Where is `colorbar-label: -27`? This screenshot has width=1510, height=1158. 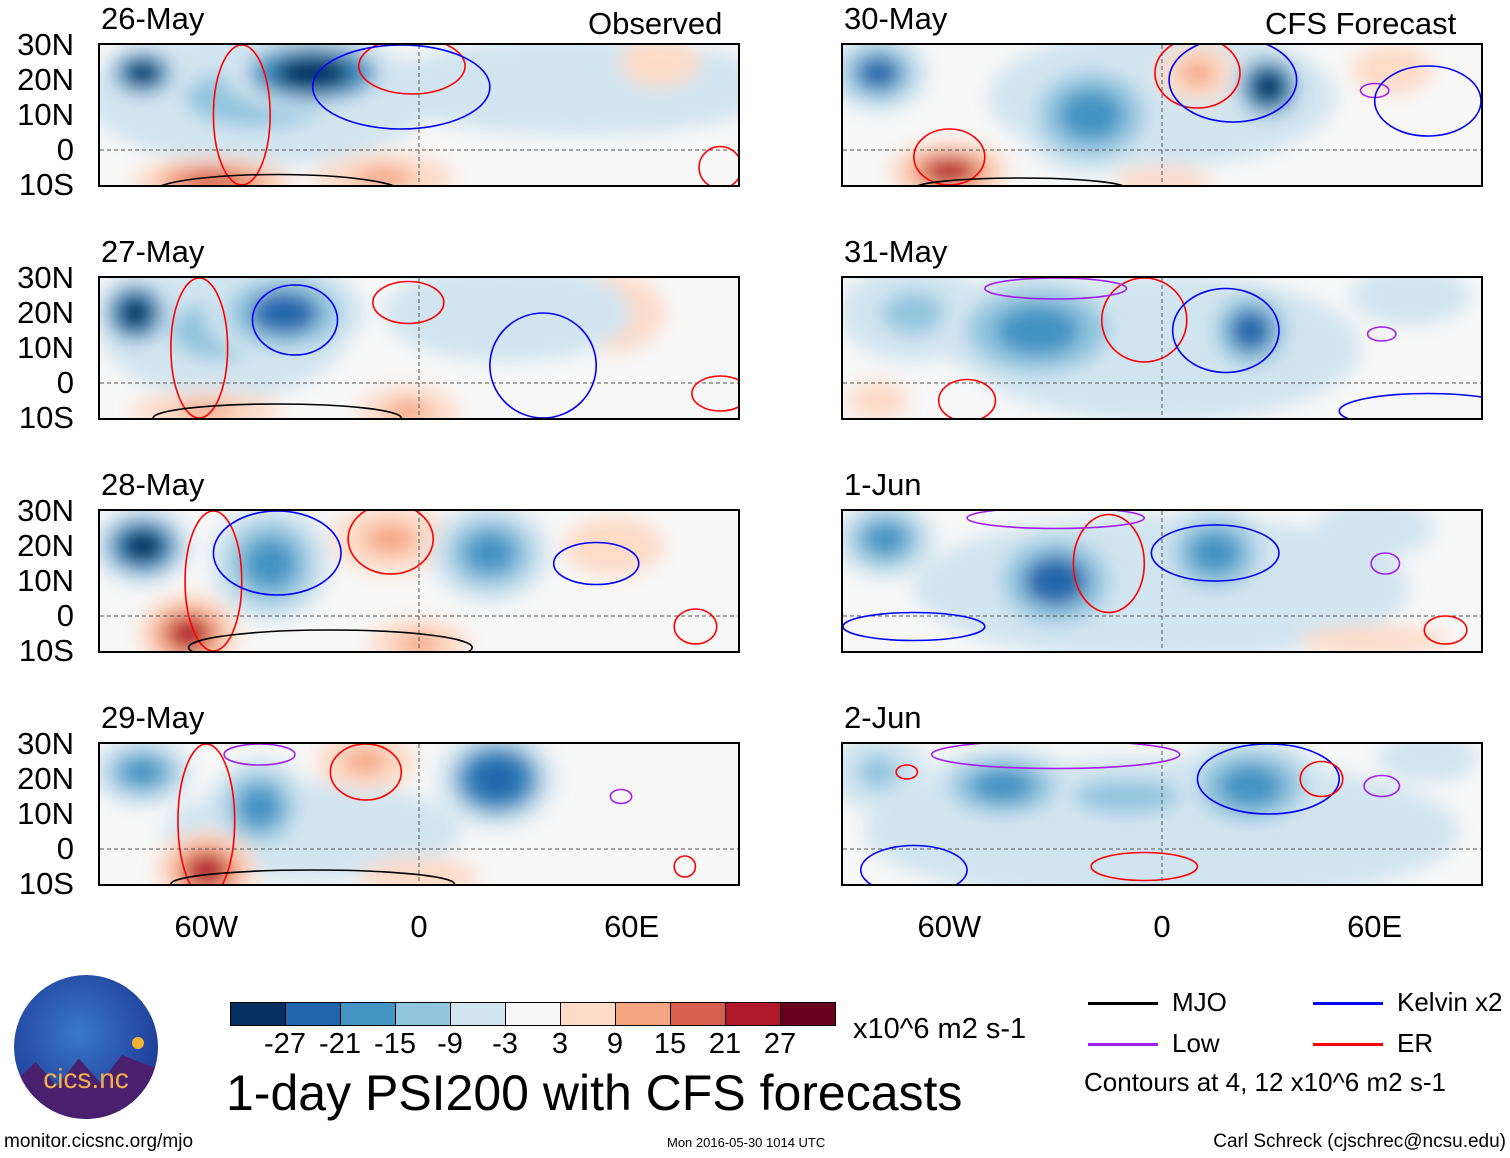
colorbar-label: -27 is located at coordinates (285, 1044).